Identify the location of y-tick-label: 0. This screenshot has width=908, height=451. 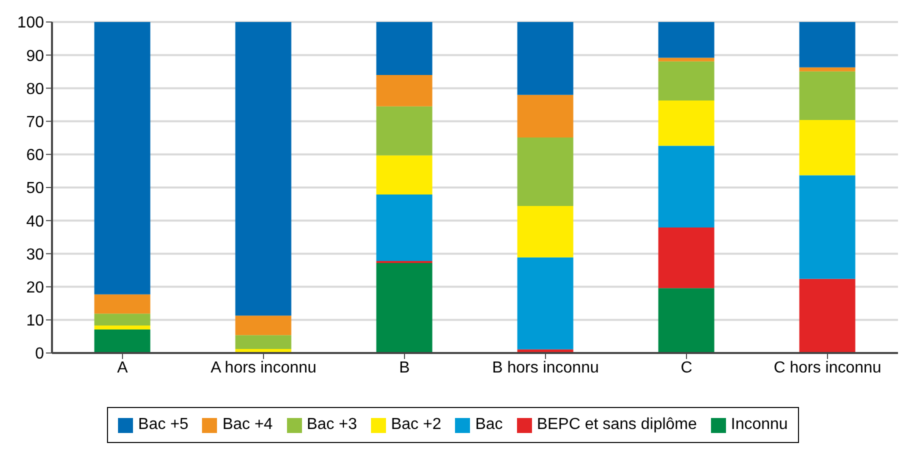
(39, 354).